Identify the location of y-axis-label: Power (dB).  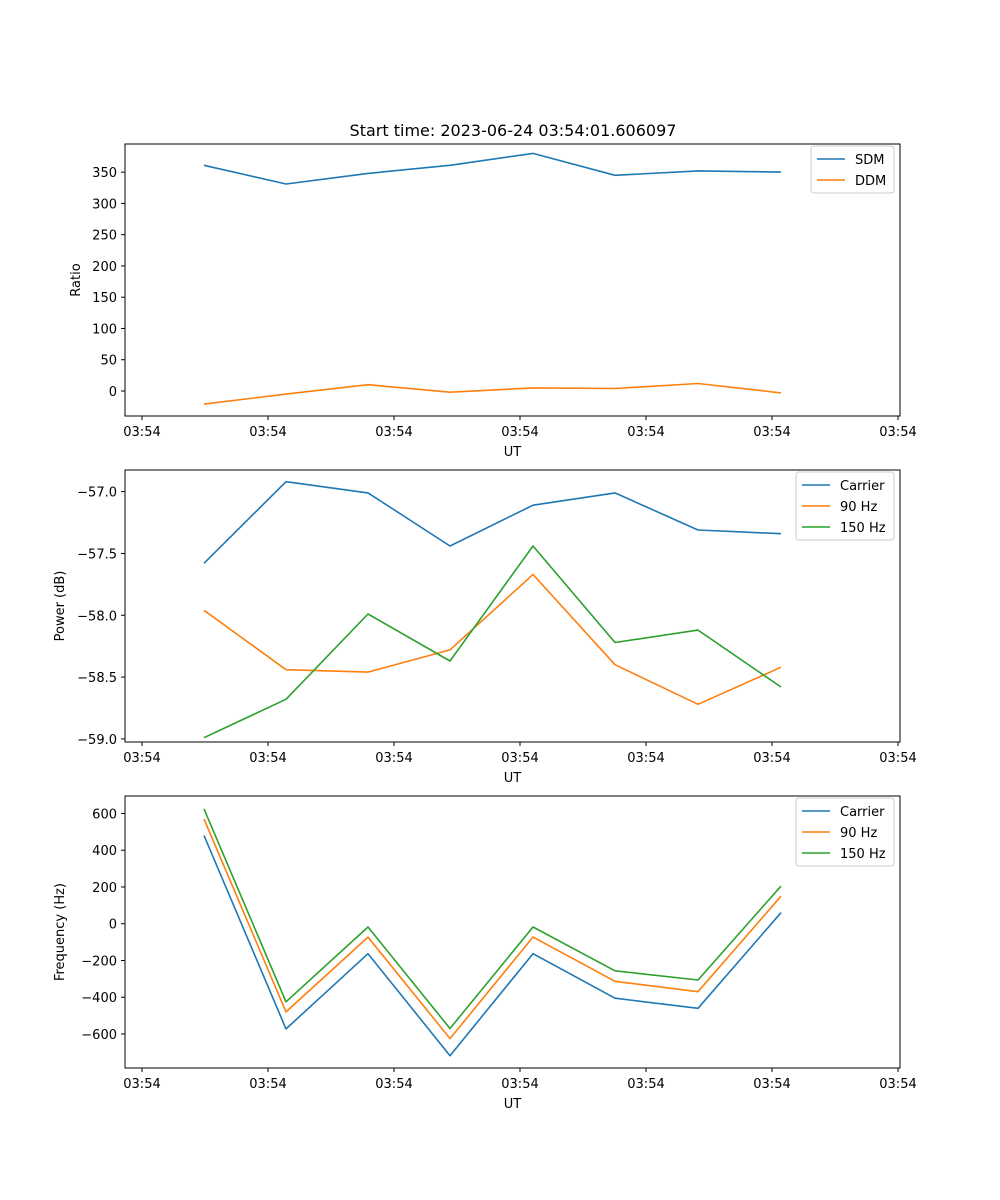
(60, 606).